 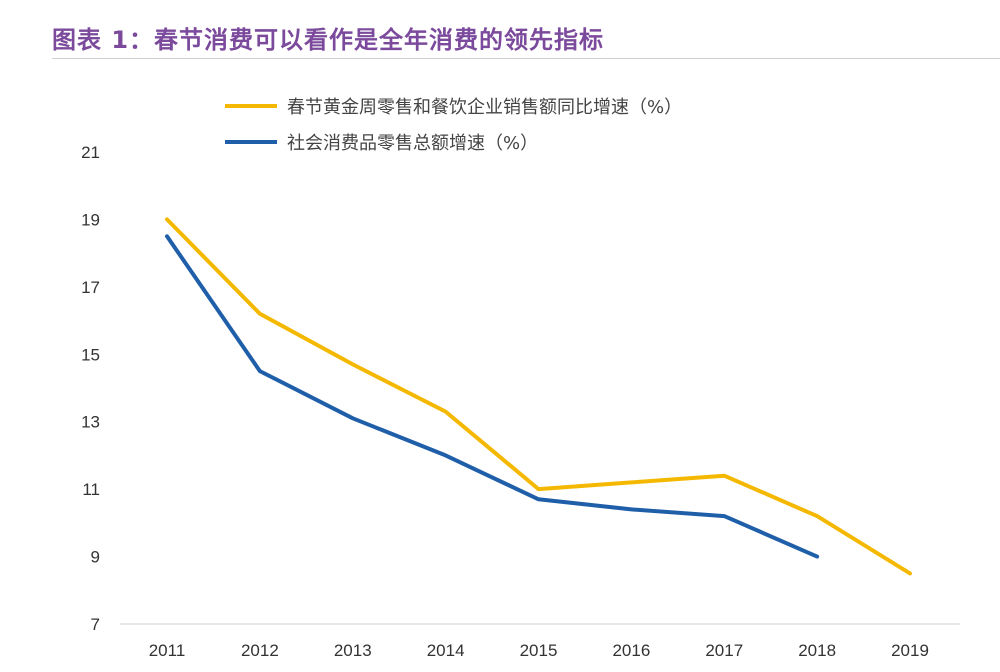 What do you see at coordinates (817, 650) in the screenshot?
I see `x-tick-label: 2018` at bounding box center [817, 650].